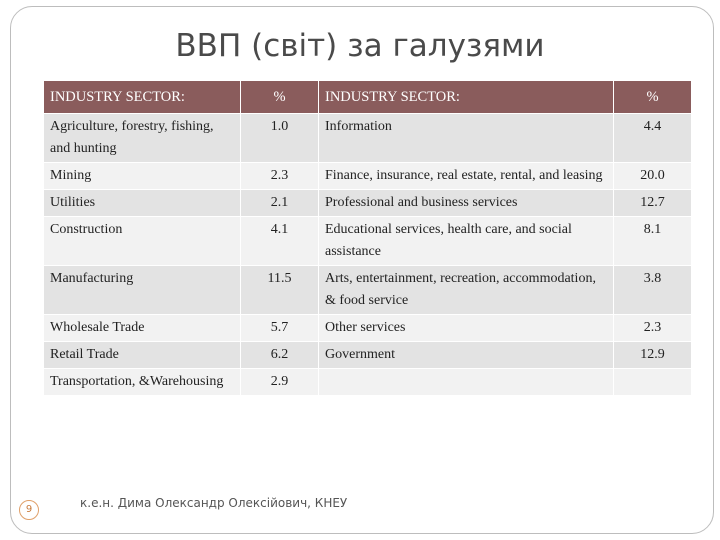 The height and width of the screenshot is (540, 720). Describe the element at coordinates (142, 355) in the screenshot. I see `sector-cell: Retail Trade` at that location.